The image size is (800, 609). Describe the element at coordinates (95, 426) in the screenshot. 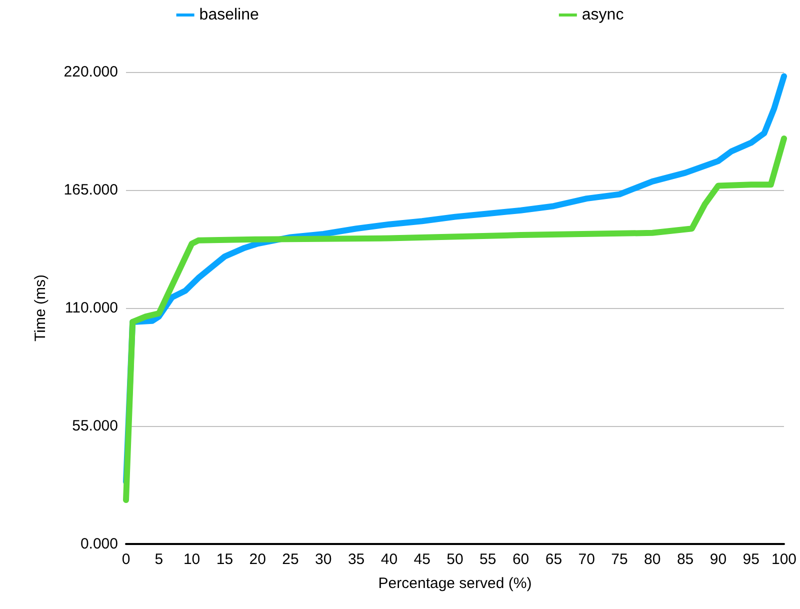

I see `y-tick-label: 55.000` at that location.